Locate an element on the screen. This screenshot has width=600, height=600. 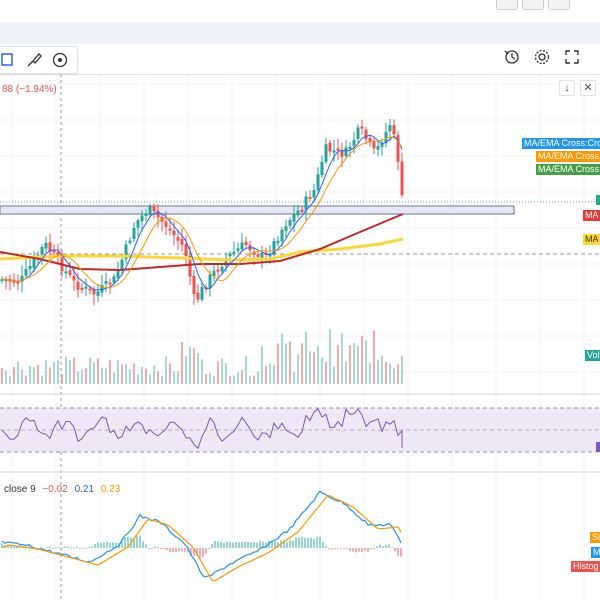
macd-label: M is located at coordinates (595, 552).